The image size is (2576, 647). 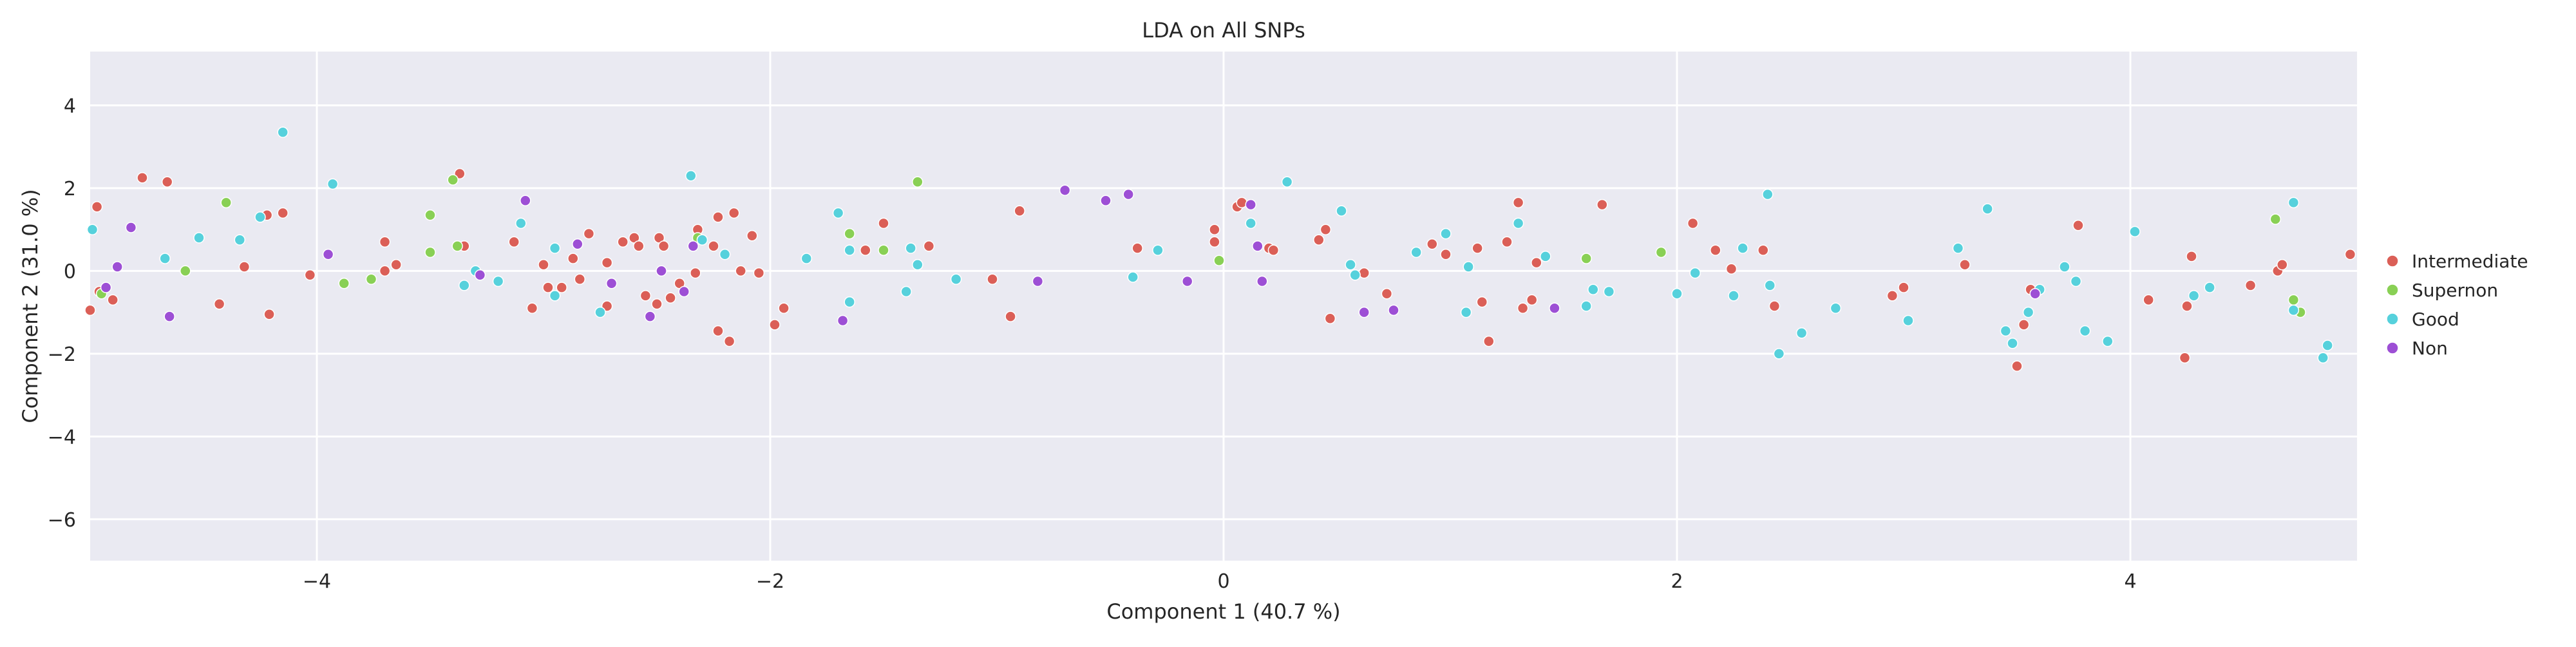 I want to click on y-tick-label: 0, so click(x=70, y=271).